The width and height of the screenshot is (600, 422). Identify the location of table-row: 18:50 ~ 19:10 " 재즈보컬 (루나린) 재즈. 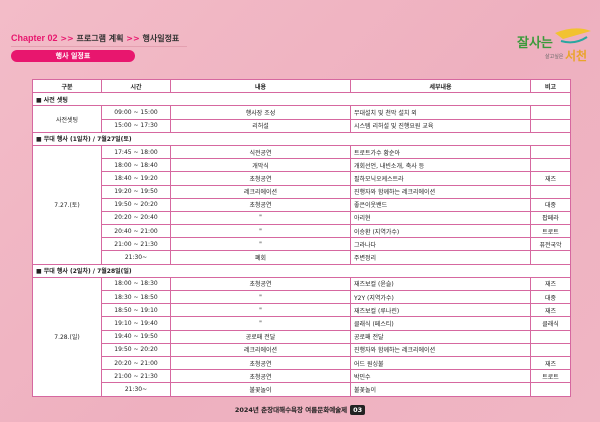
(302, 310).